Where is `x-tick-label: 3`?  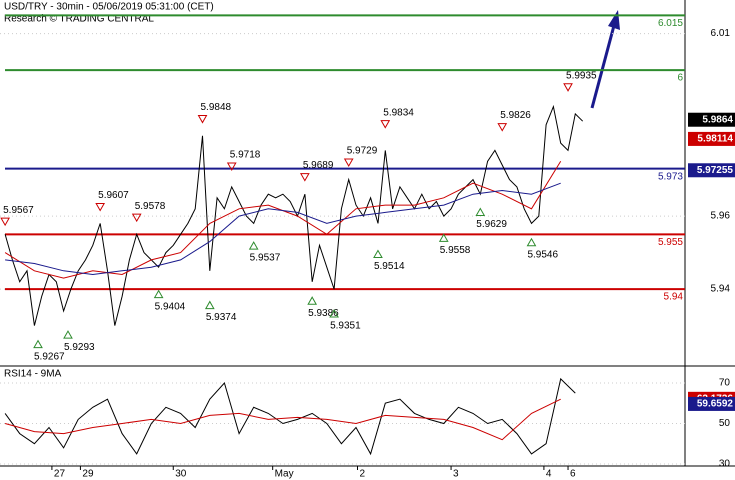 x-tick-label: 3 is located at coordinates (456, 474).